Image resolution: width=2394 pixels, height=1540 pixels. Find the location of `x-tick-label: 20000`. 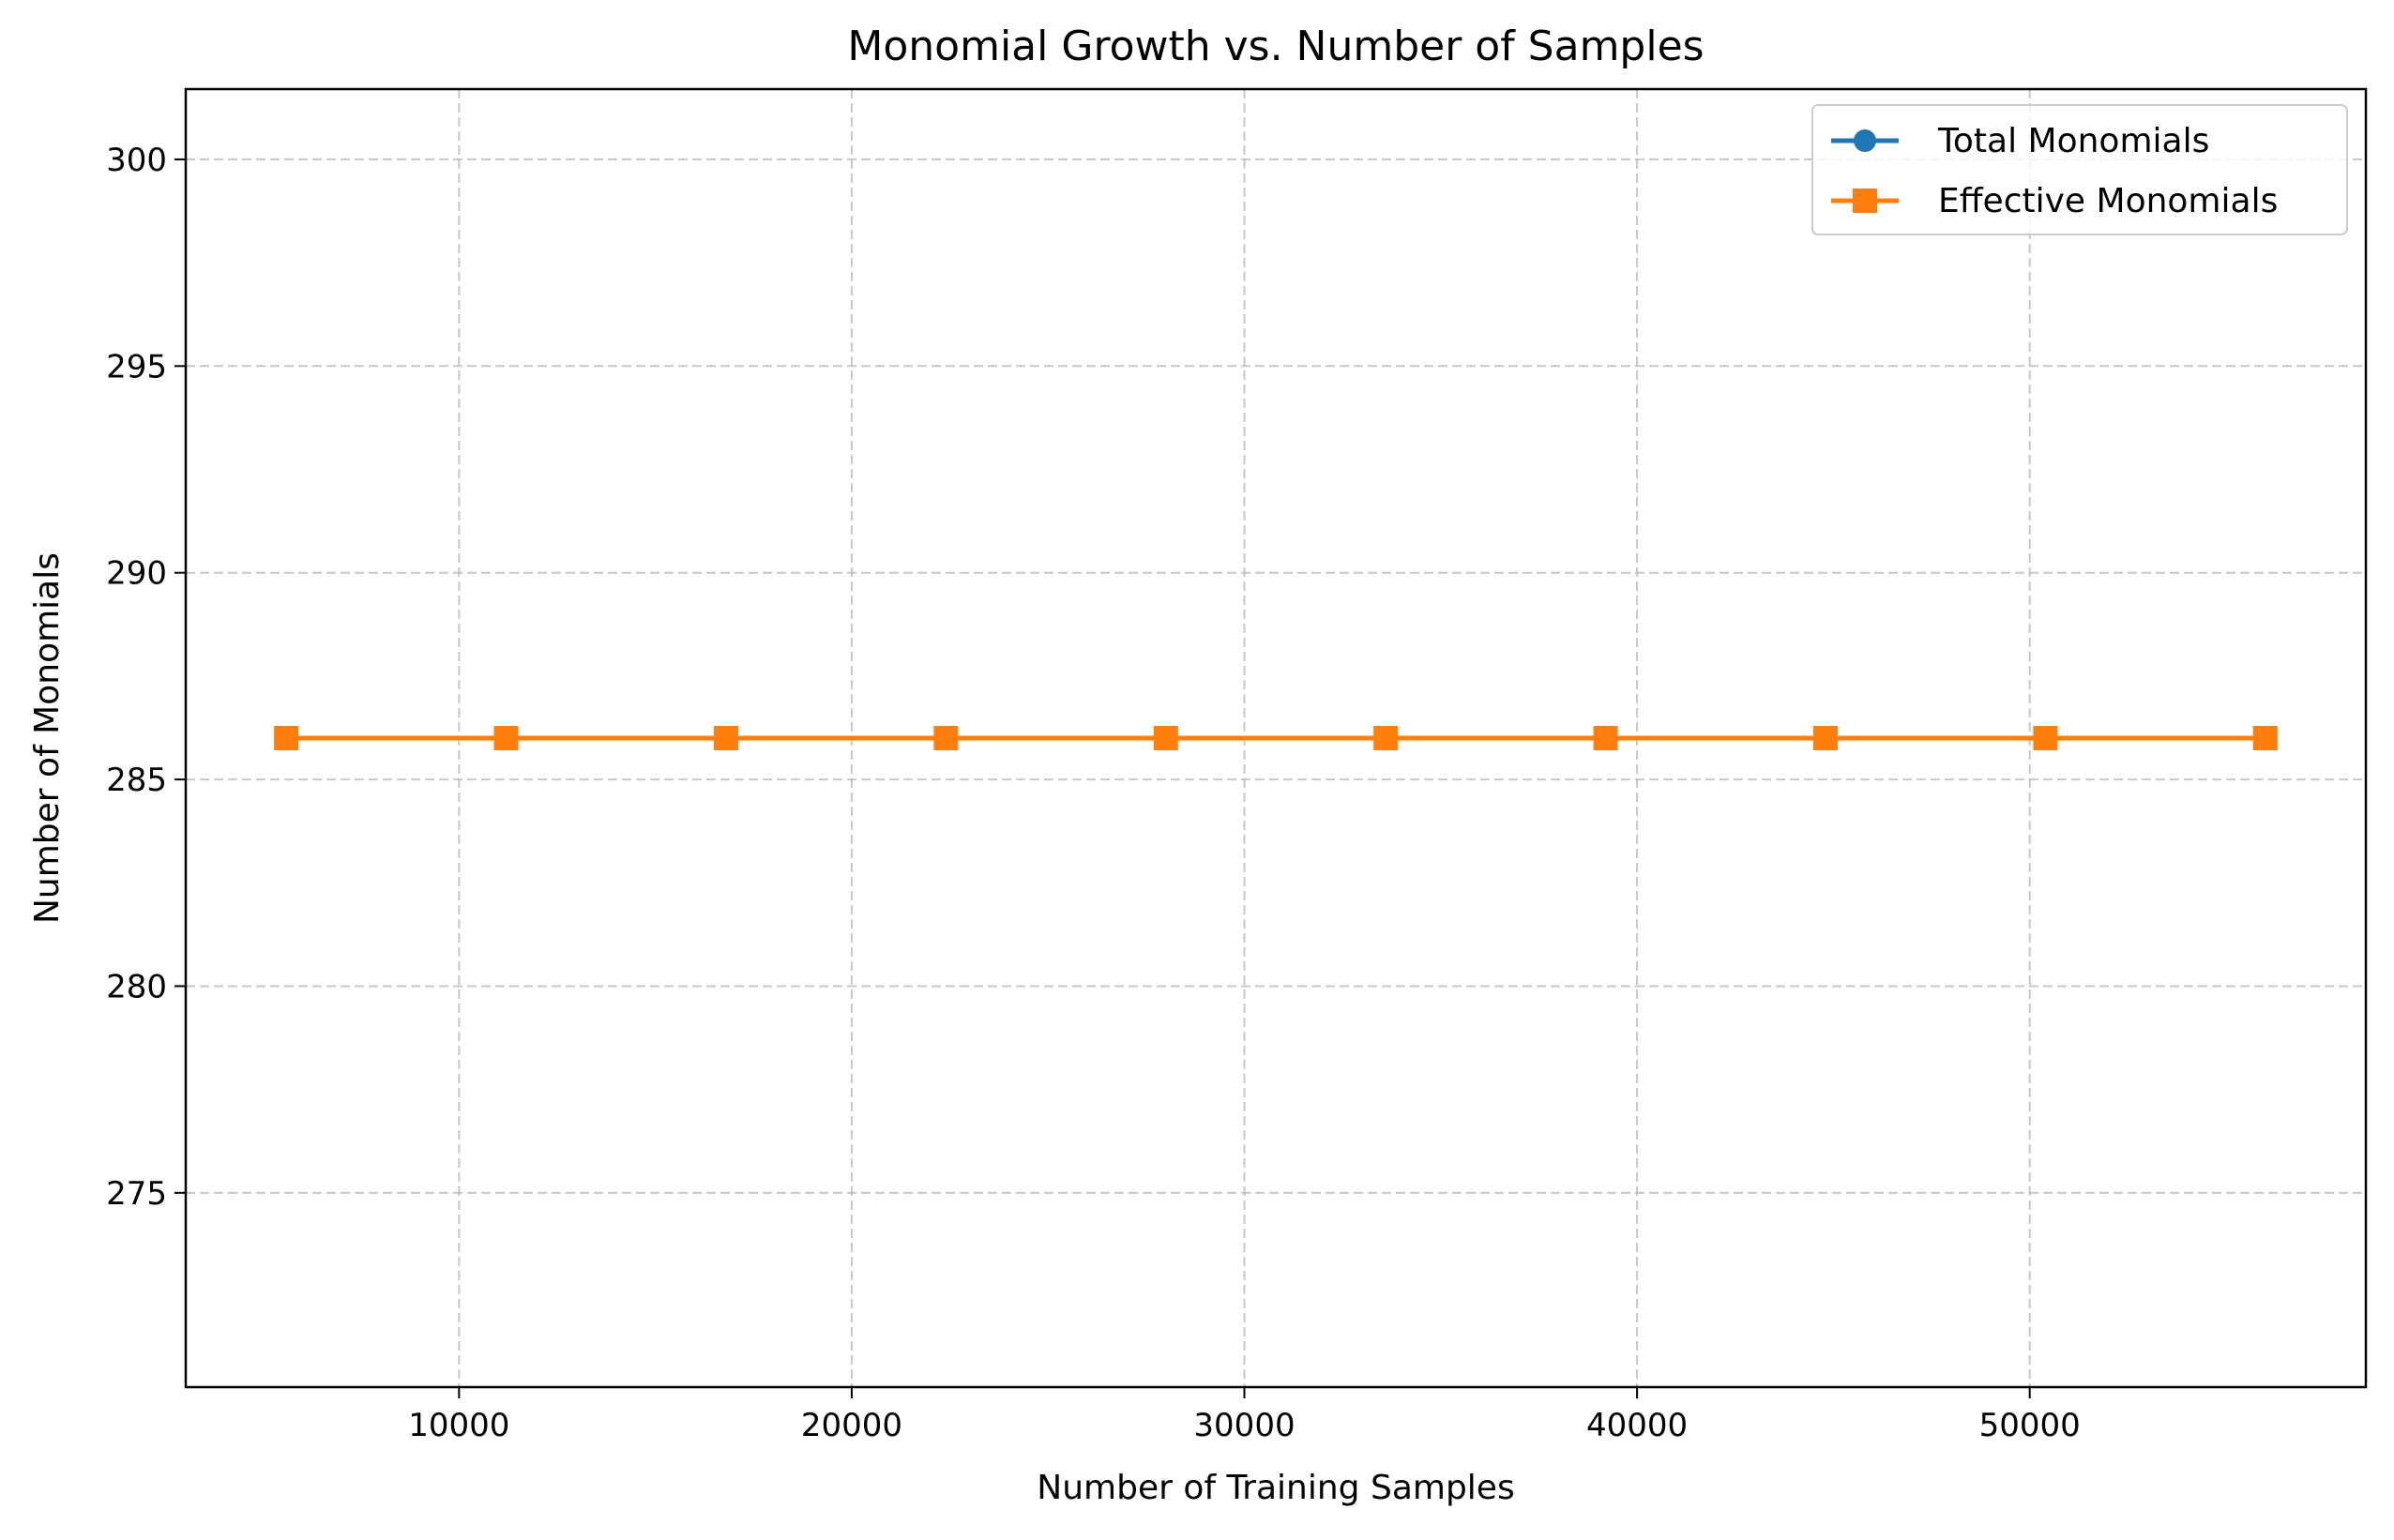

x-tick-label: 20000 is located at coordinates (851, 1425).